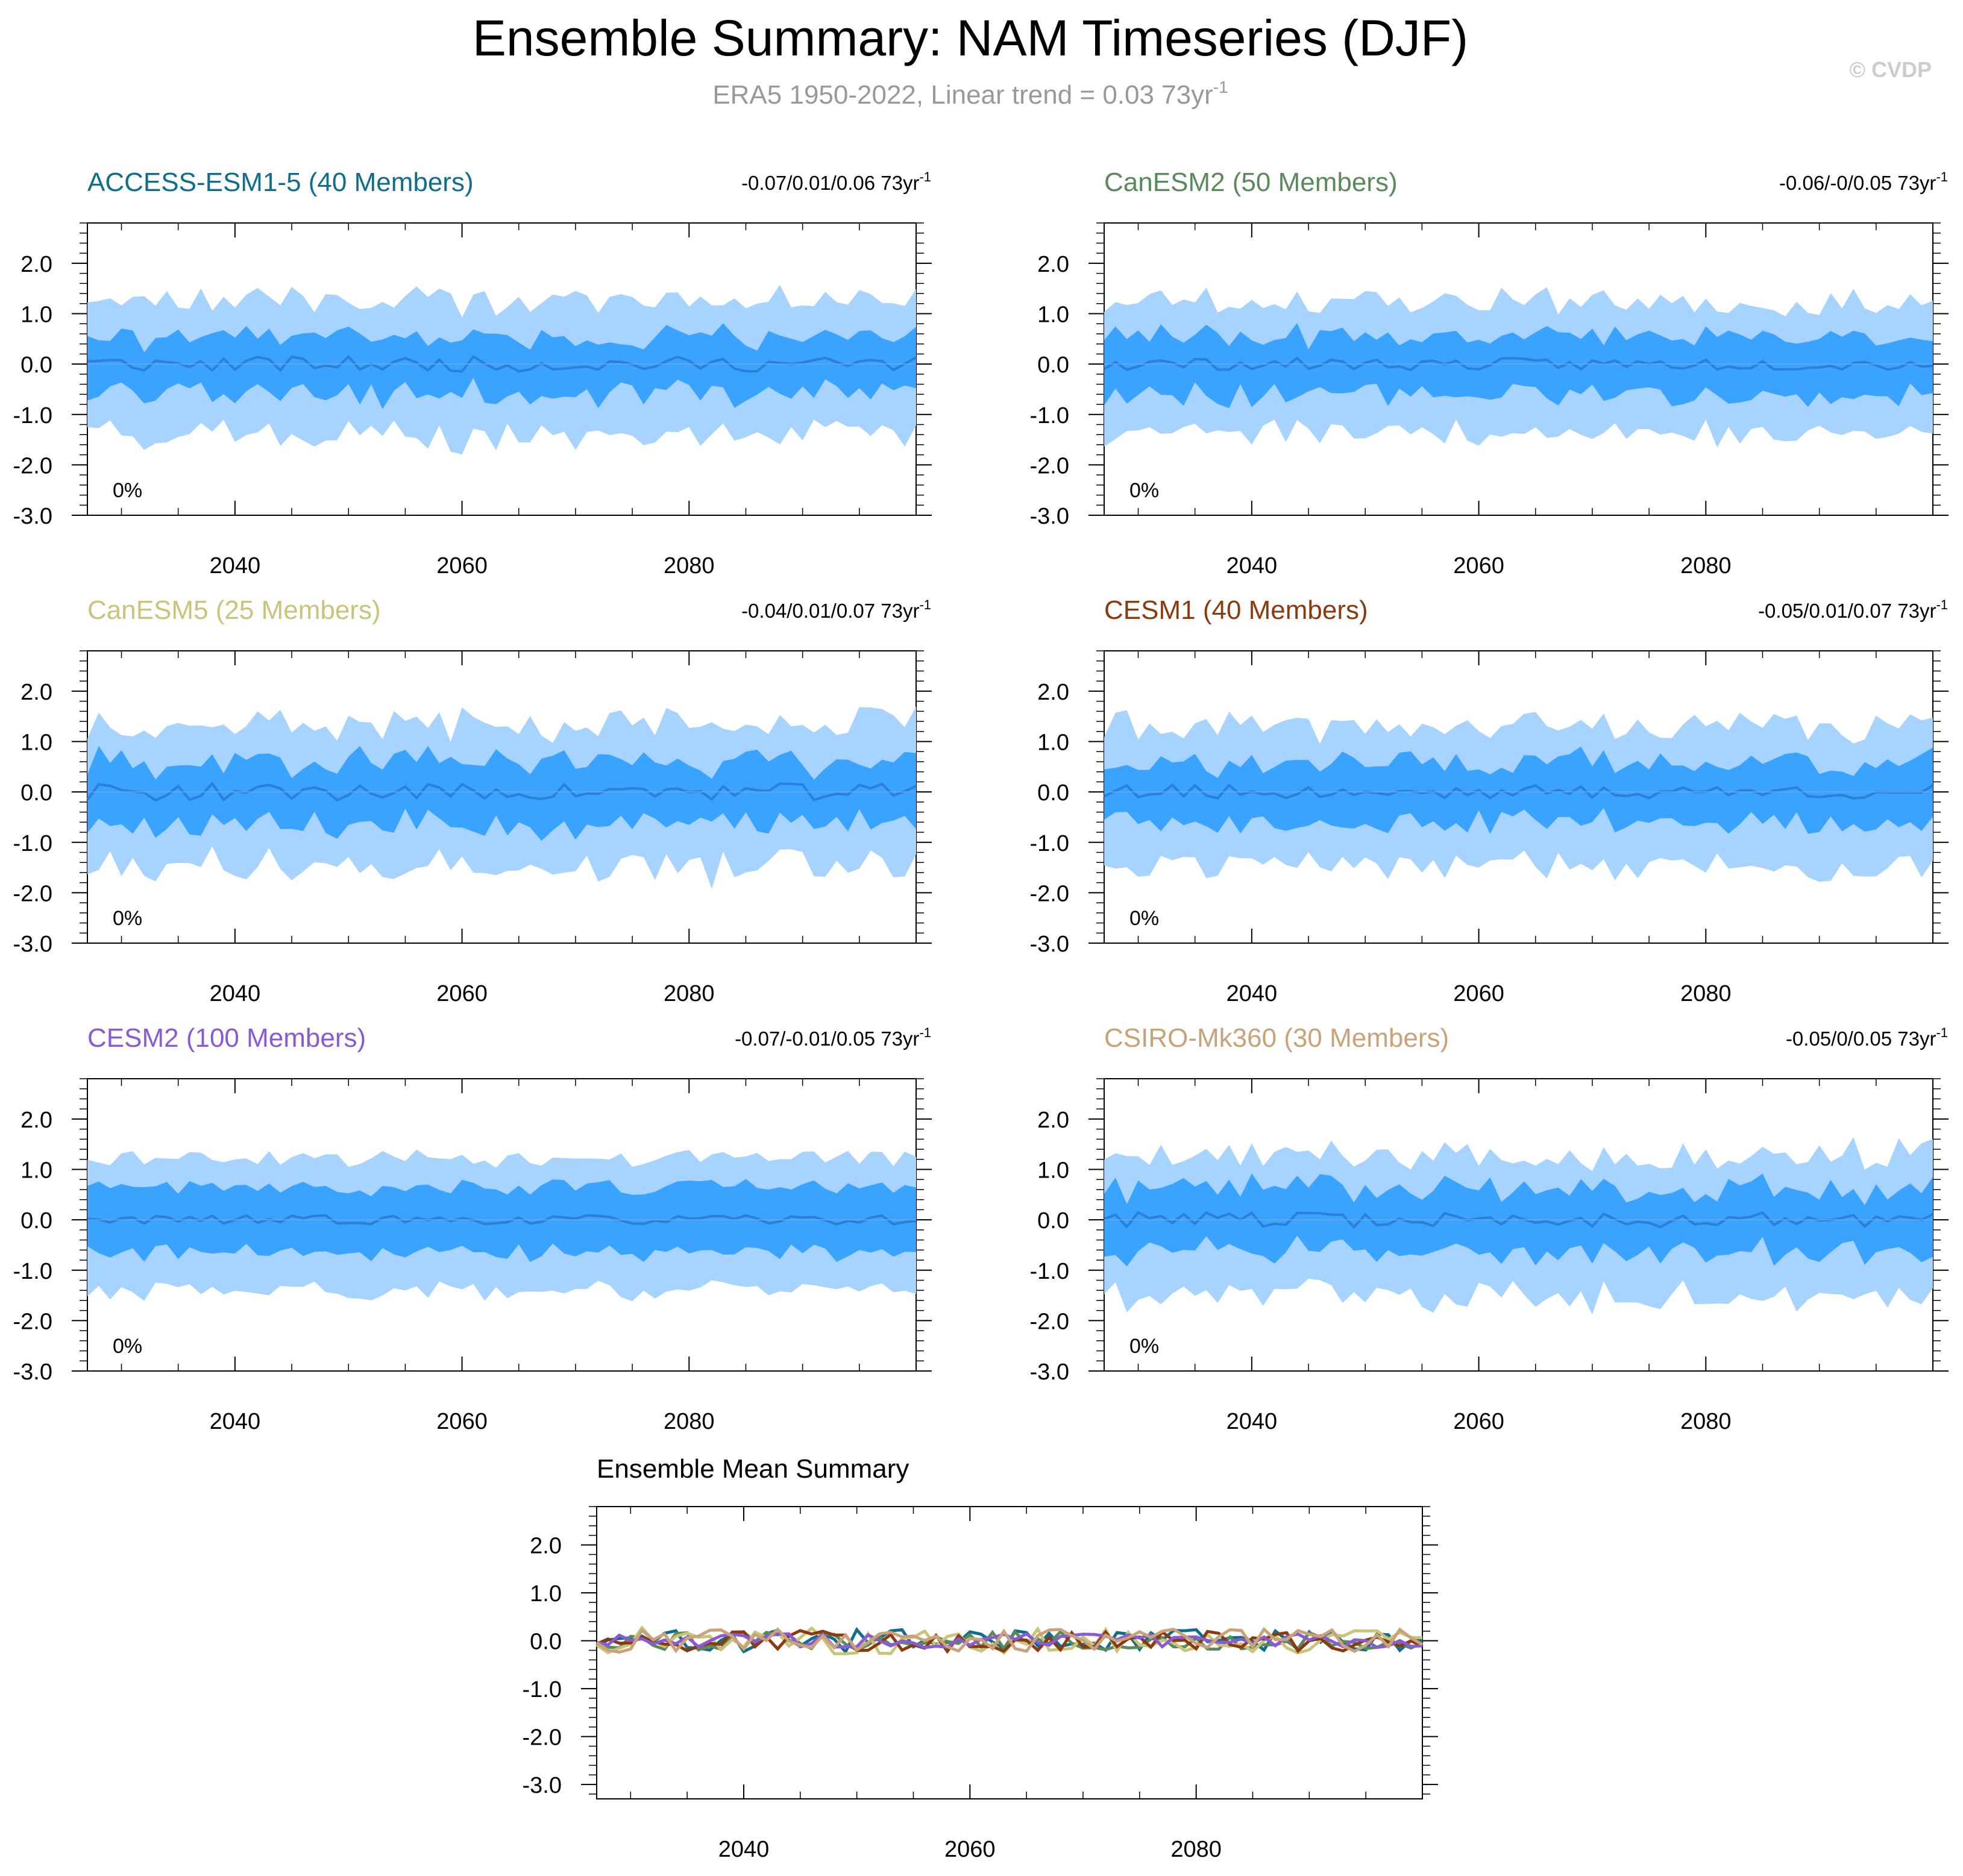 The image size is (1963, 1876). I want to click on panel-2-ytick-label: -1.0, so click(1049, 416).